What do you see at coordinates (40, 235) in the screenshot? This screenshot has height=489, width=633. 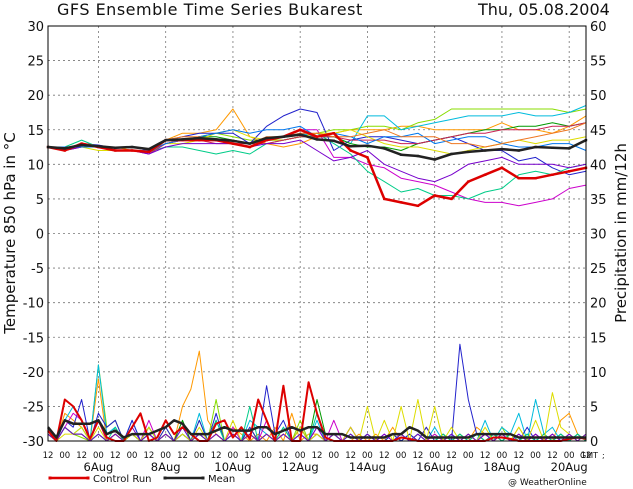 I see `y-tick-label-left: 0` at bounding box center [40, 235].